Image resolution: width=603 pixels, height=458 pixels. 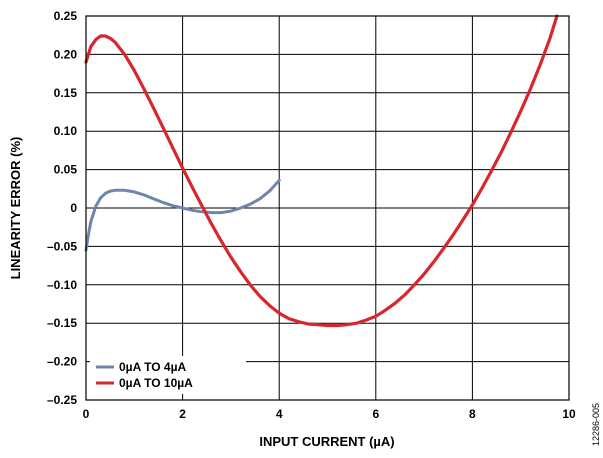 What do you see at coordinates (66, 131) in the screenshot?
I see `y-tick-label: 0.10` at bounding box center [66, 131].